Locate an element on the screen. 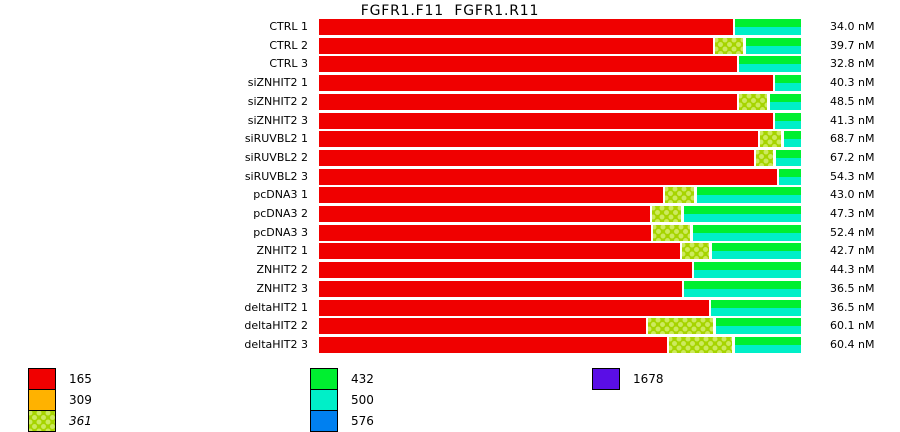 This screenshot has width=900, height=432. bar-row: deltaHIT2 1 36.5 nM is located at coordinates (450, 308).